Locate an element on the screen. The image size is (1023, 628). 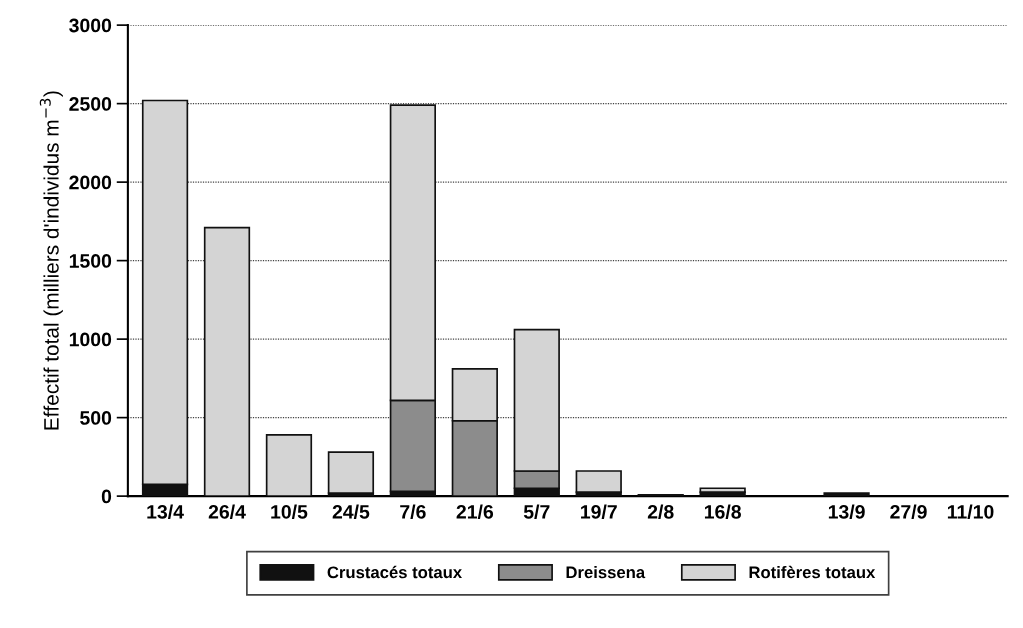
legend-label: Crustacés totaux is located at coordinates (394, 572).